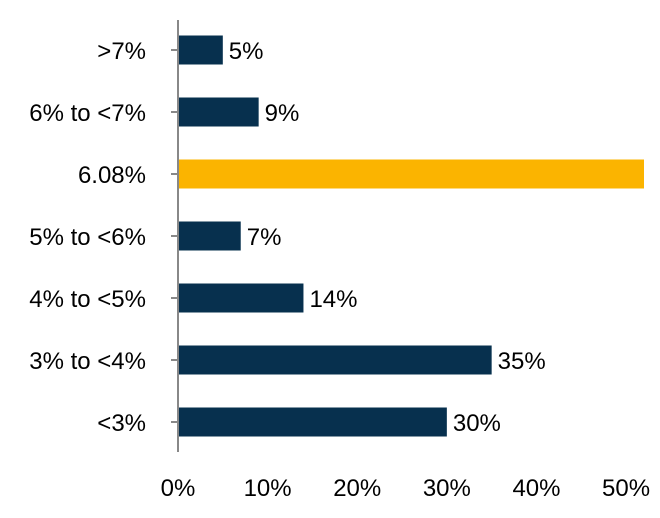  I want to click on category-label: >7%, so click(121, 51).